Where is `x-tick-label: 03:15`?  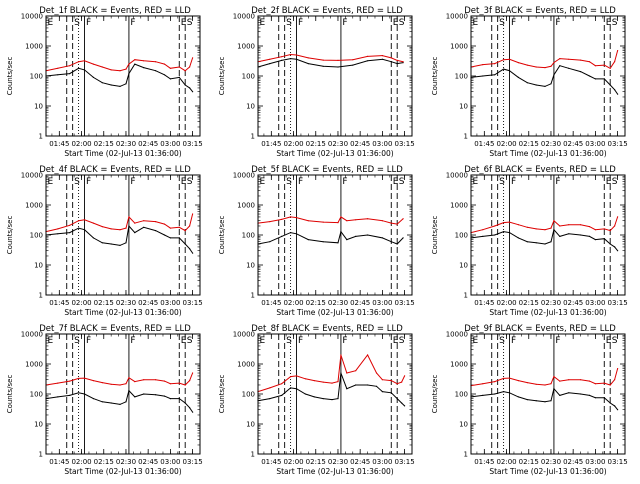
x-tick-label: 03:15 is located at coordinates (405, 303).